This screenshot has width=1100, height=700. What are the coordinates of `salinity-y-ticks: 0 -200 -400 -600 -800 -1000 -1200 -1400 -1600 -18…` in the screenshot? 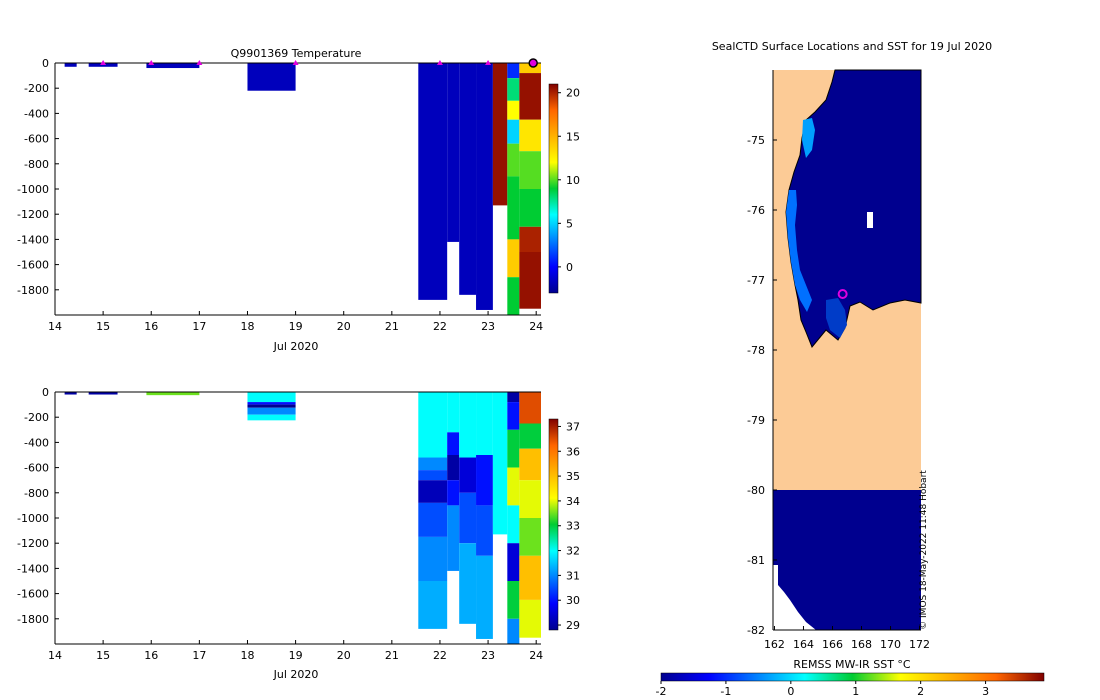 It's located at (38, 506).